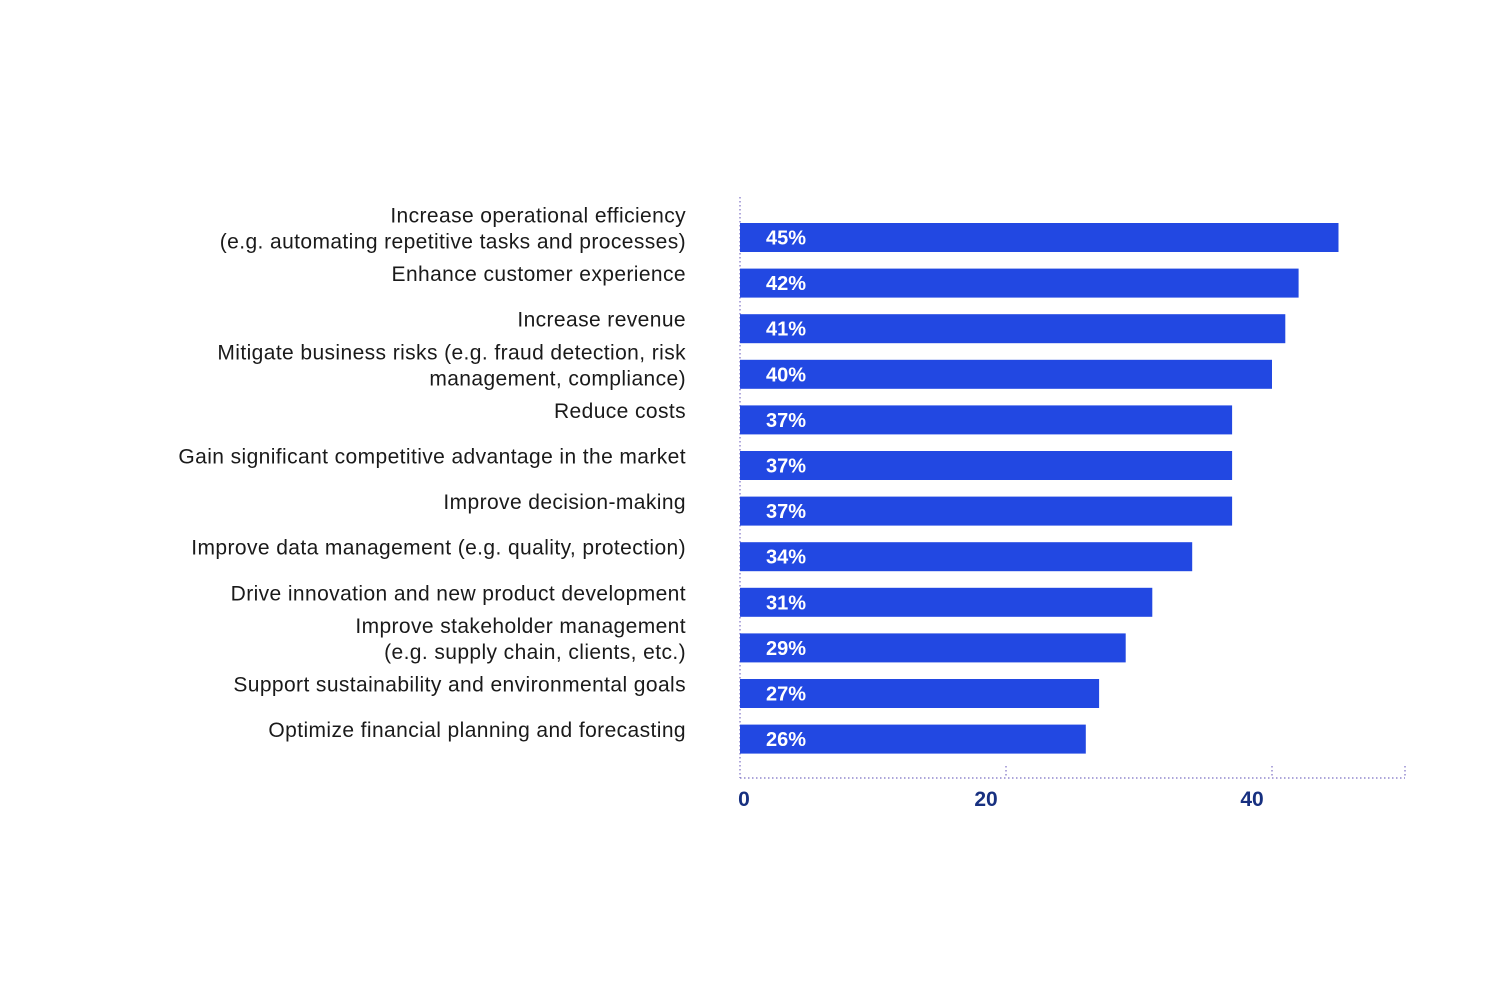 This screenshot has height=1000, width=1500. What do you see at coordinates (620, 411) in the screenshot?
I see `category-label: Reduce costs` at bounding box center [620, 411].